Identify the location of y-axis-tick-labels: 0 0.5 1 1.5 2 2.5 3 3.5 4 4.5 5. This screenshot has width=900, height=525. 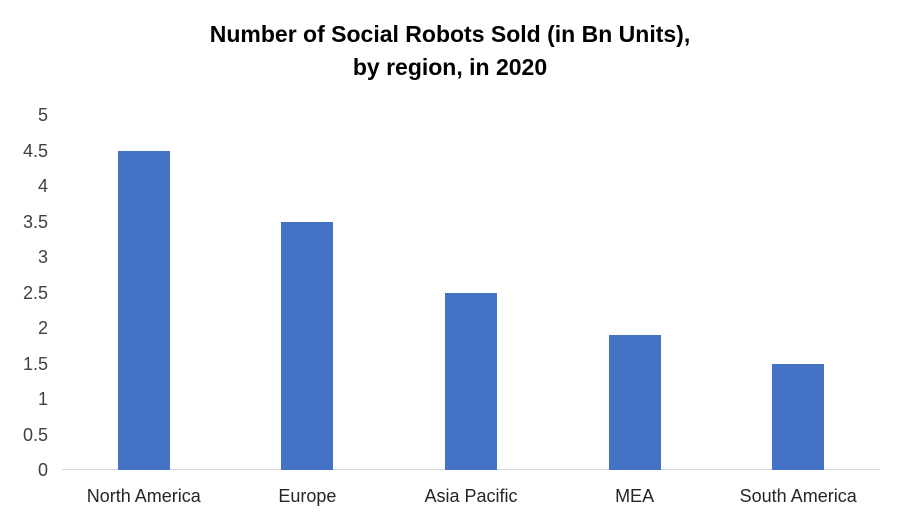
(24, 292).